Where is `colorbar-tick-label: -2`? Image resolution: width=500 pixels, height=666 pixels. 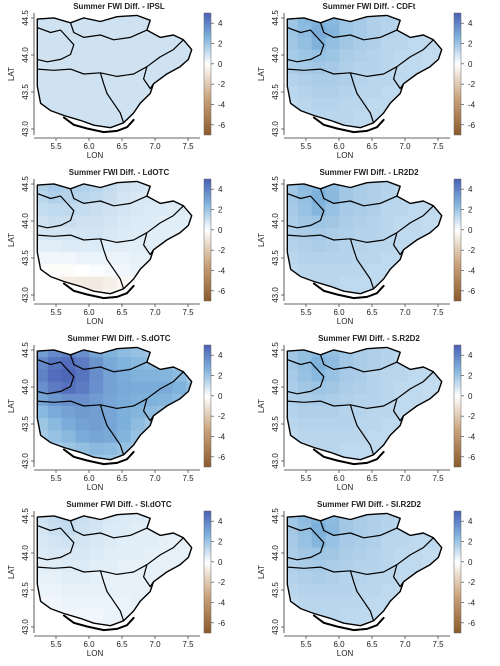 colorbar-tick-label: -2 is located at coordinates (472, 416).